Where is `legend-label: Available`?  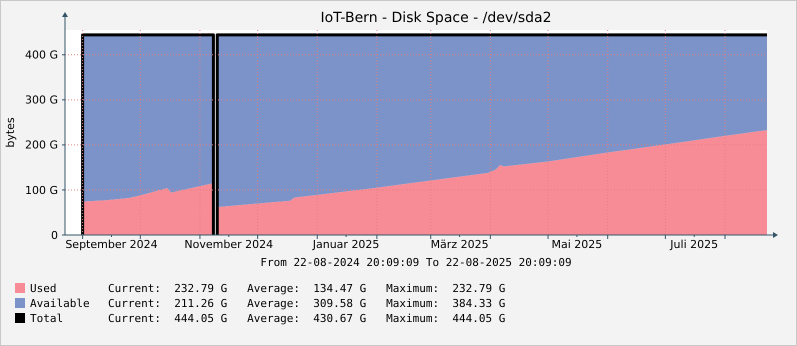
legend-label: Available is located at coordinates (60, 303).